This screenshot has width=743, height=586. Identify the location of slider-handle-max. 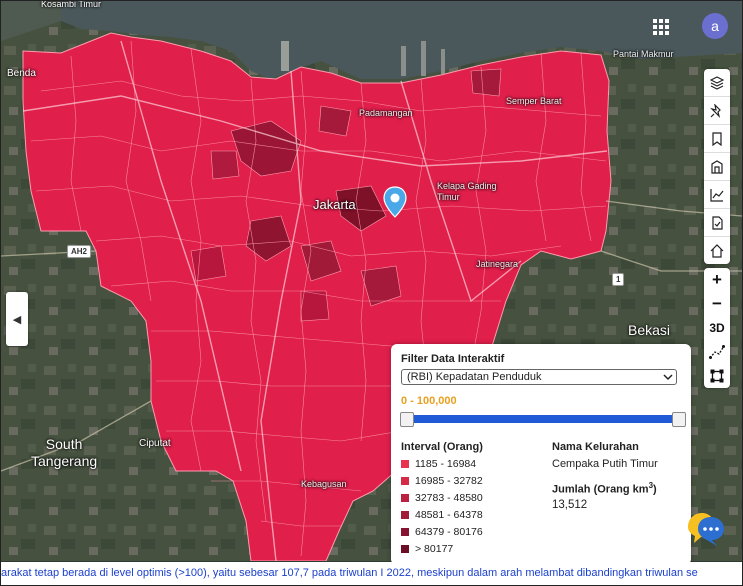
(679, 419).